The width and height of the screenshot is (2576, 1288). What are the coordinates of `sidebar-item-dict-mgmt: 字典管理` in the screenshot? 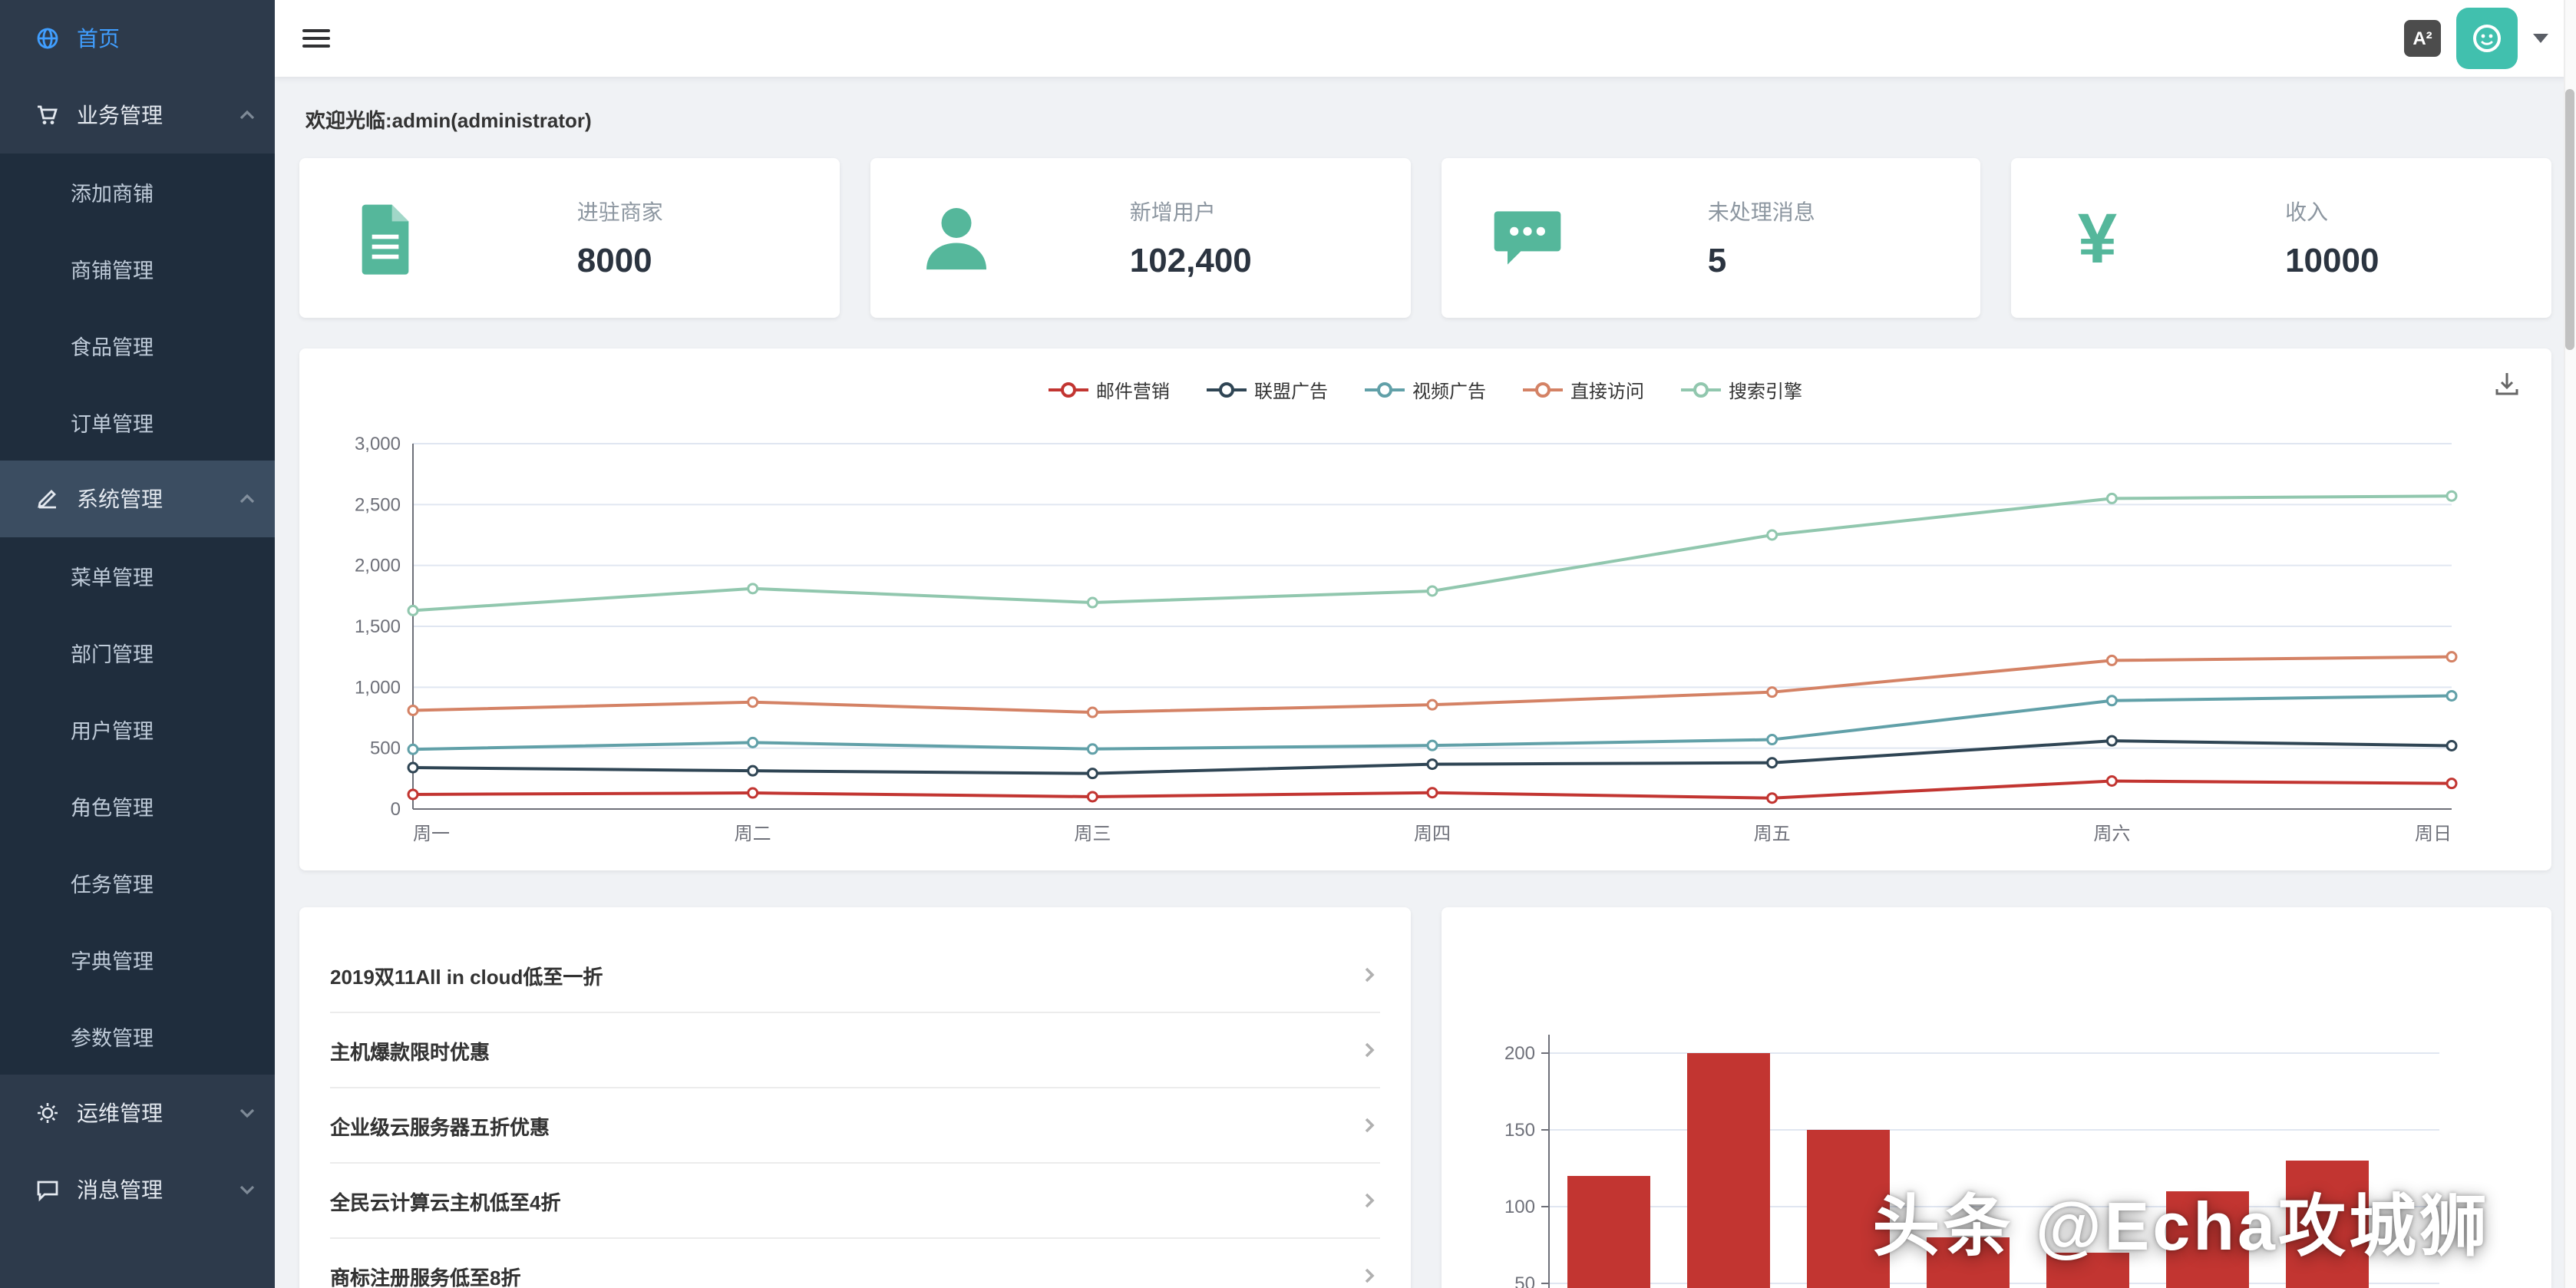 It's located at (137, 959).